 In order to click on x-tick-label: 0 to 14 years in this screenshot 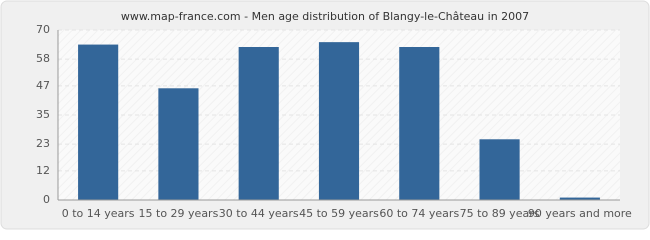, I will do `click(98, 213)`.